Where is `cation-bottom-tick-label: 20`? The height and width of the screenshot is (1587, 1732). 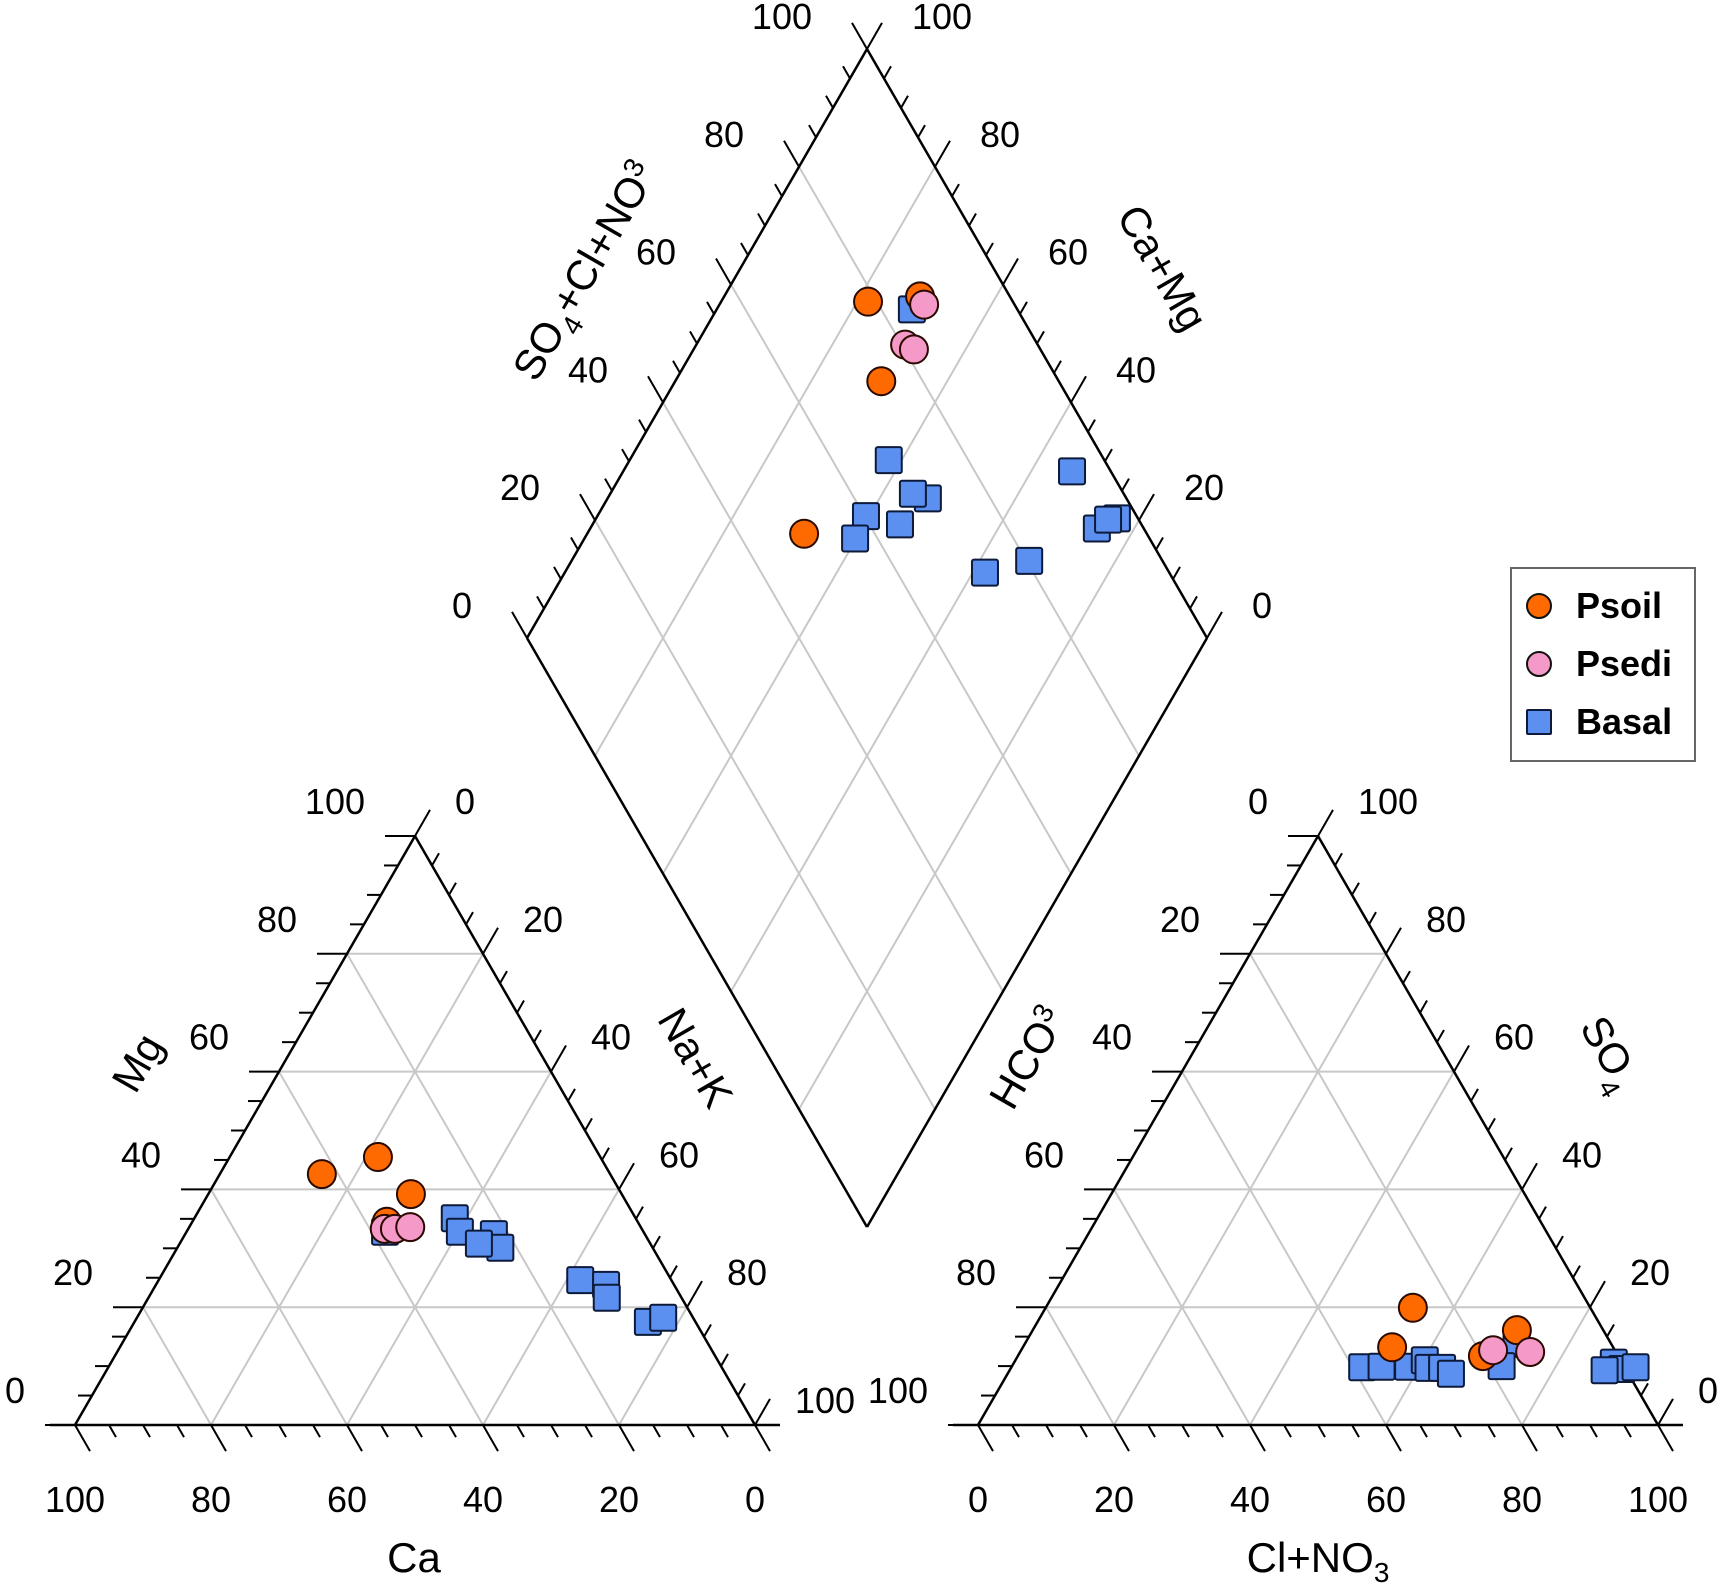
cation-bottom-tick-label: 20 is located at coordinates (619, 1499).